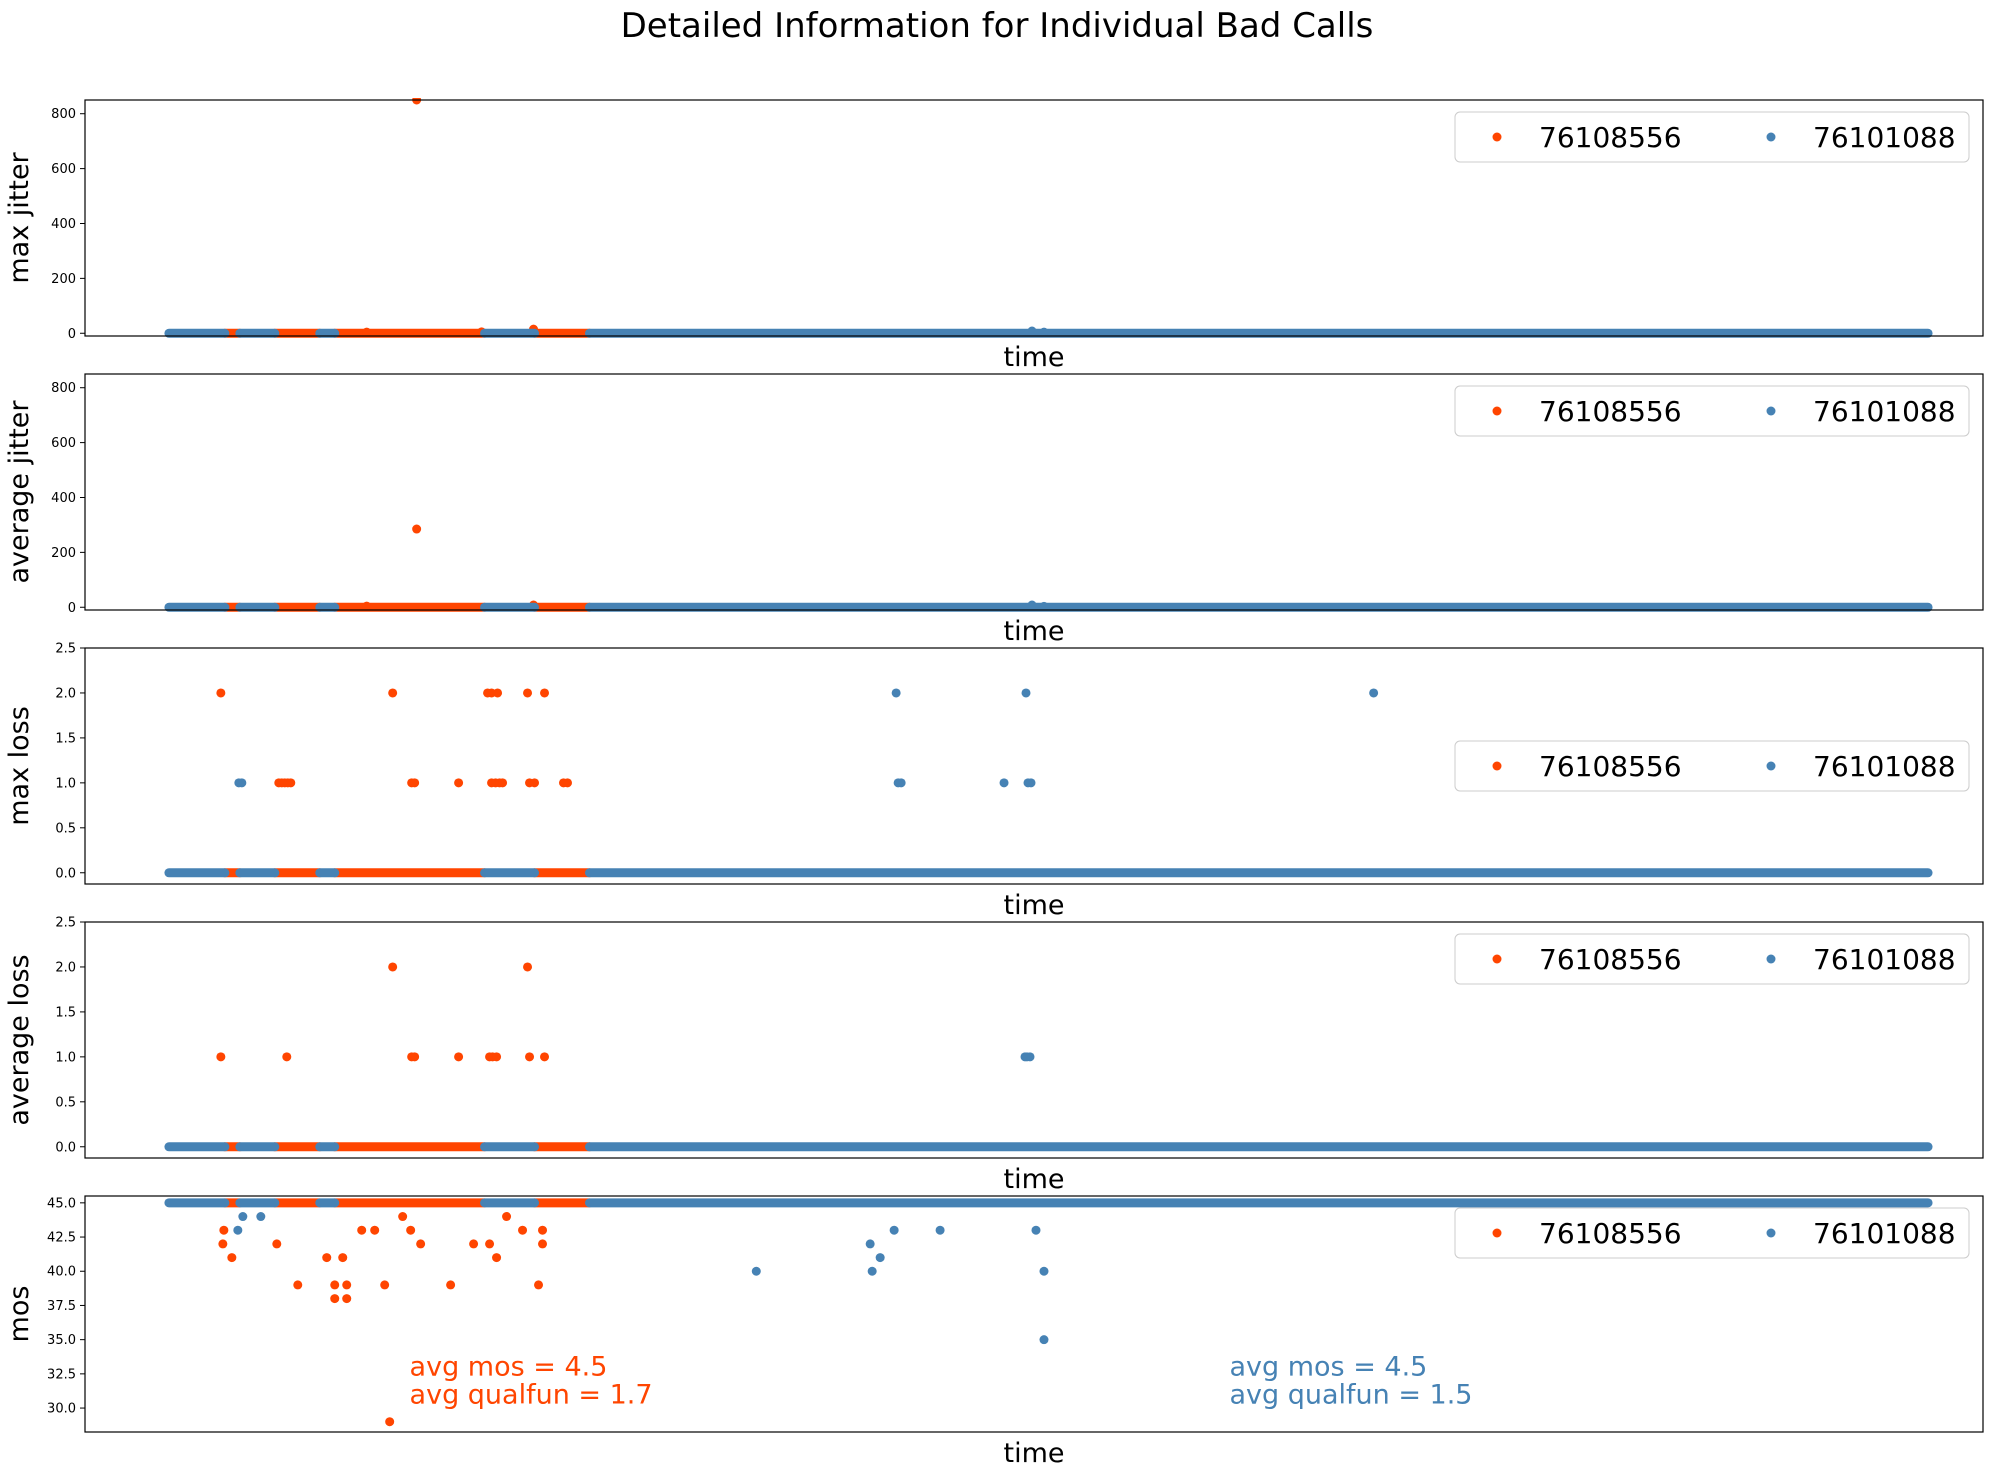 The width and height of the screenshot is (1994, 1476). What do you see at coordinates (19, 492) in the screenshot?
I see `y-axis-label: average jitter` at bounding box center [19, 492].